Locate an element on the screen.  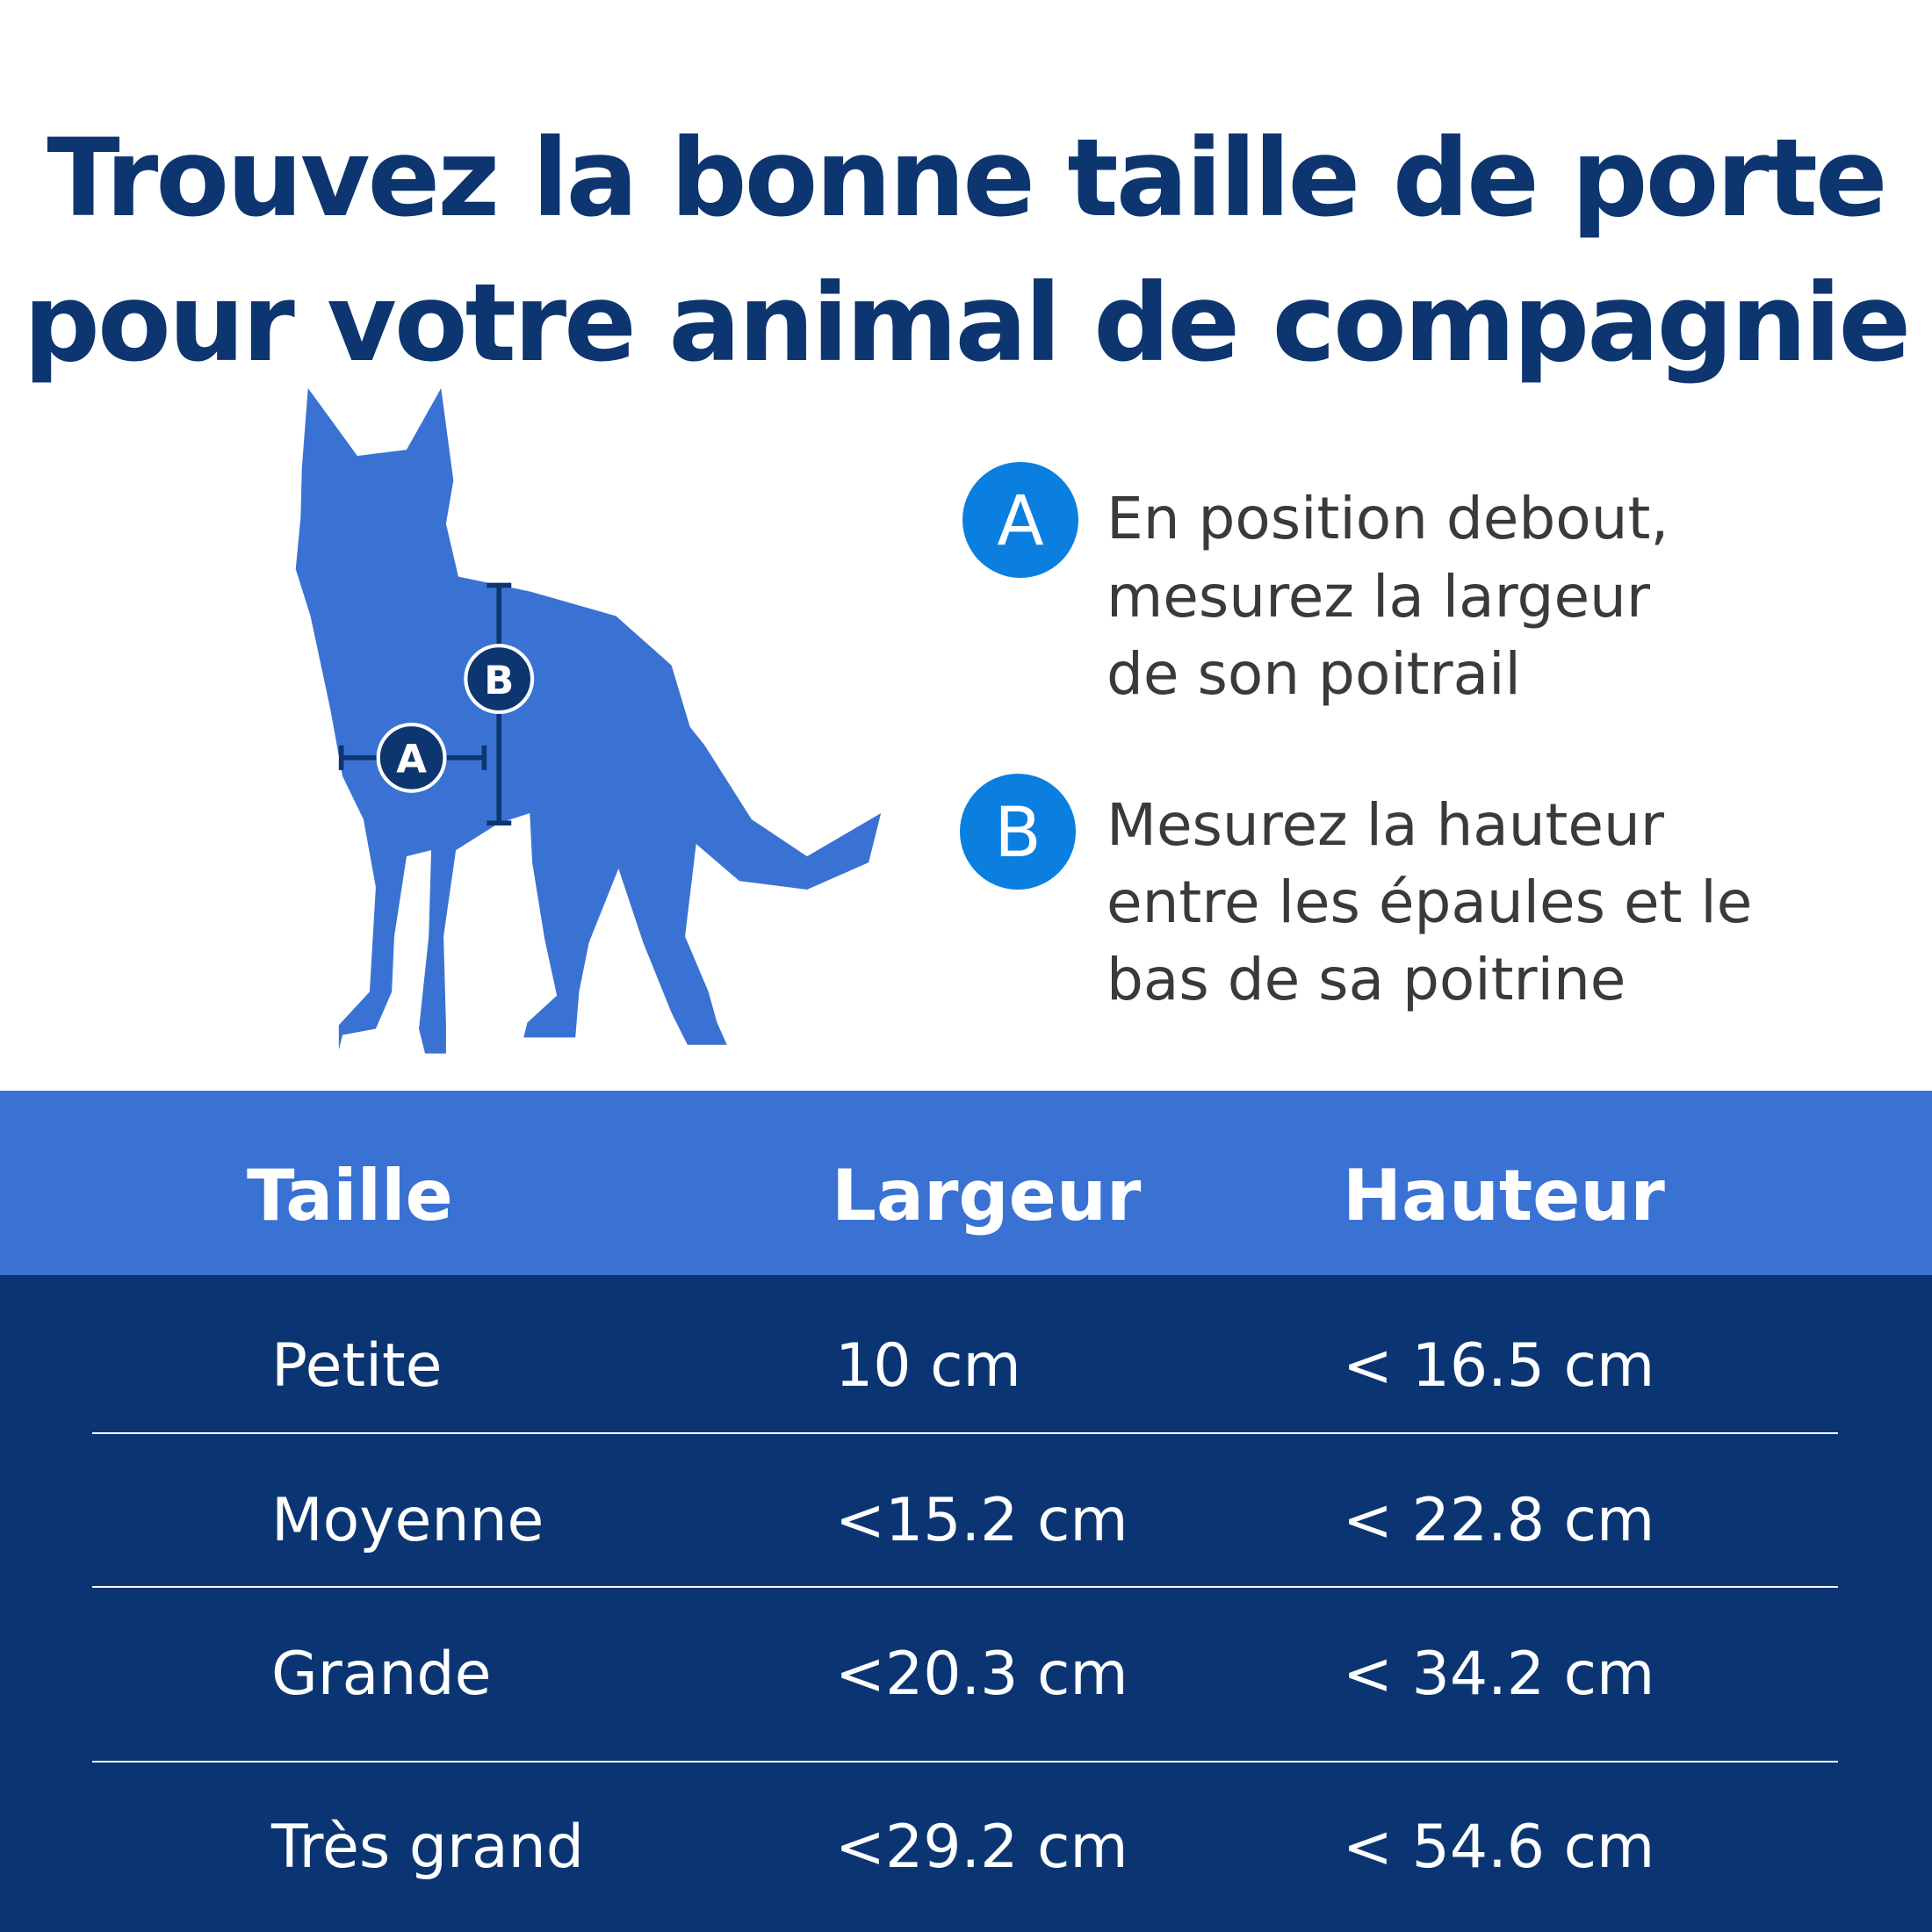
legend-text: de son poitrail is located at coordinates (1314, 674).